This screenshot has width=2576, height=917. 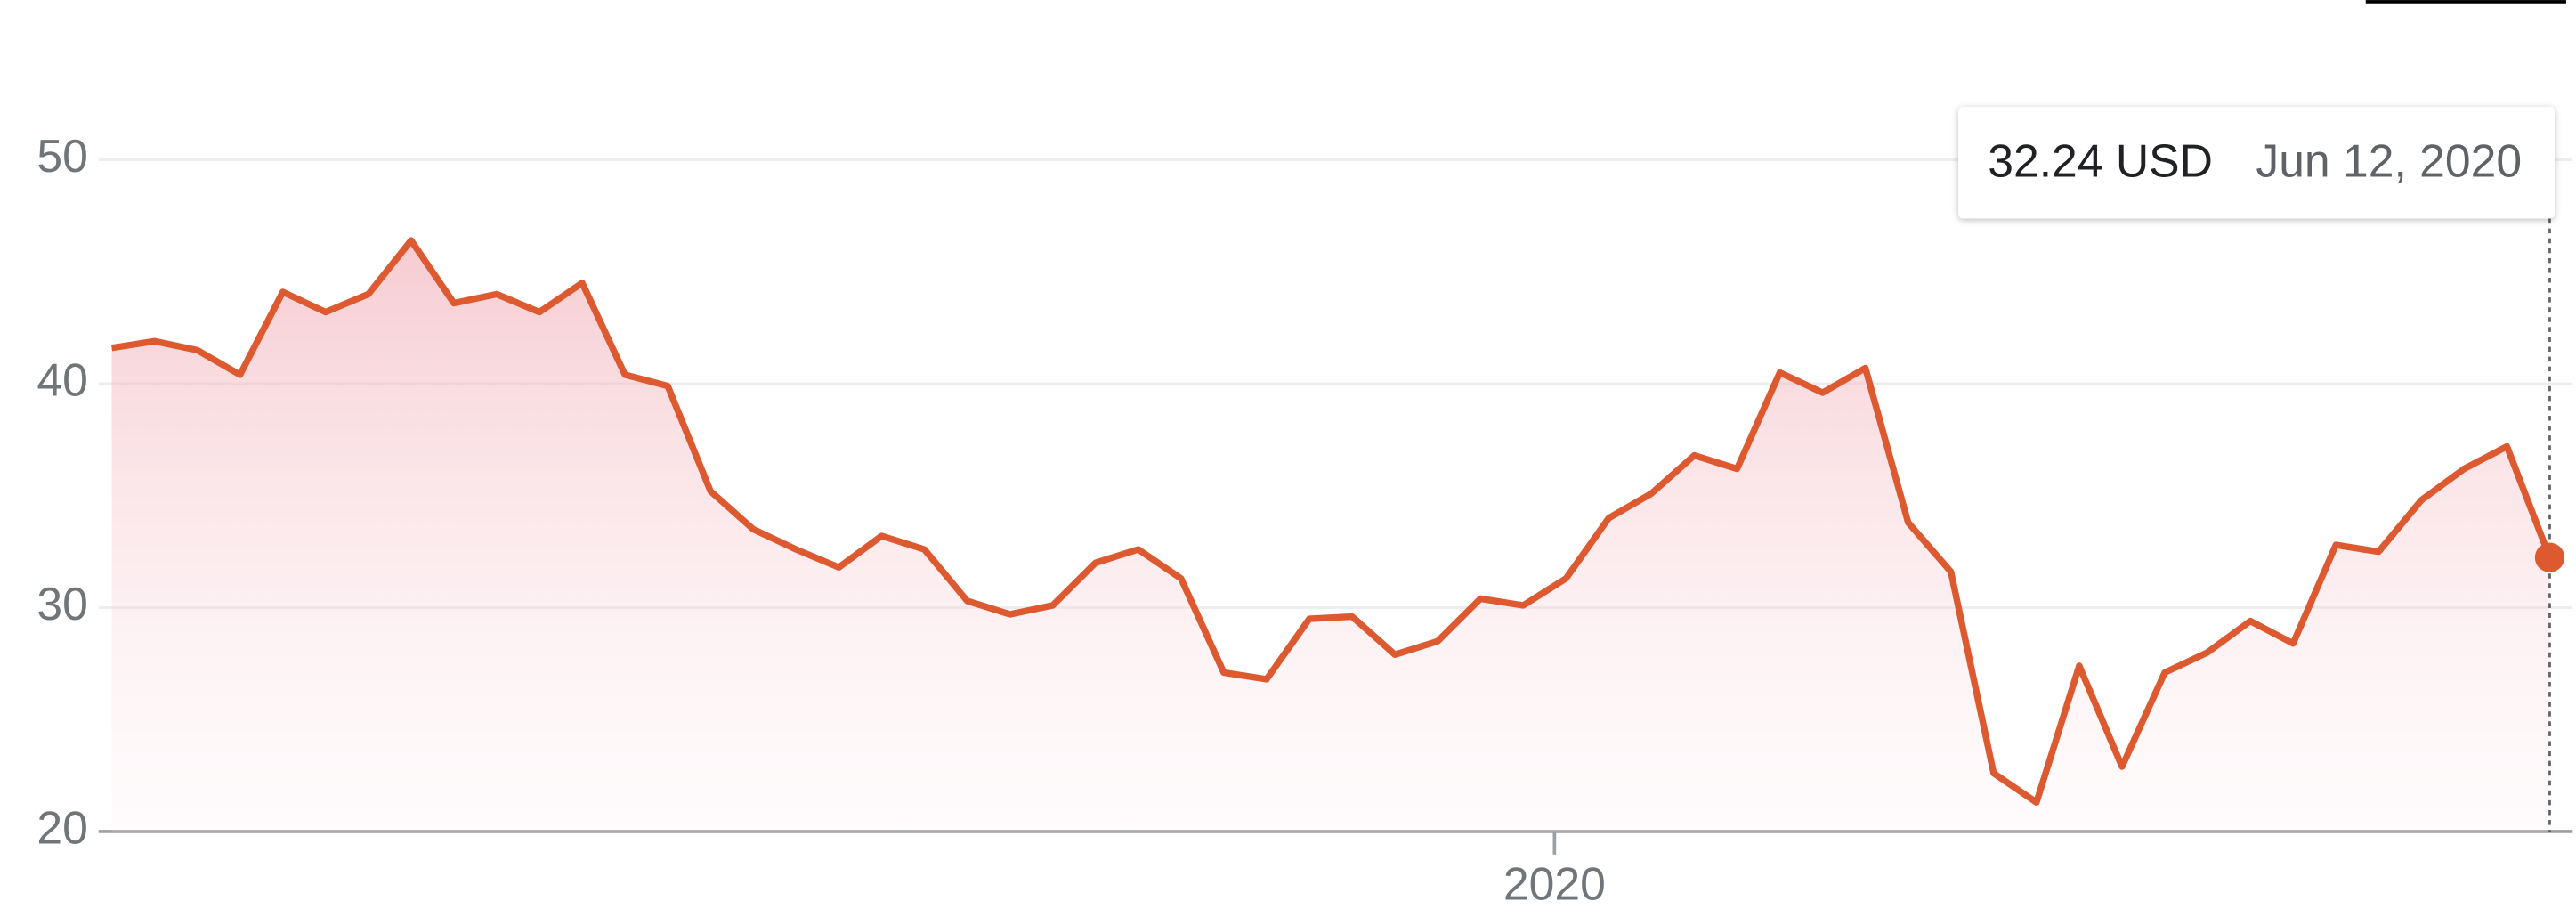 What do you see at coordinates (2550, 557) in the screenshot?
I see `hover-dot` at bounding box center [2550, 557].